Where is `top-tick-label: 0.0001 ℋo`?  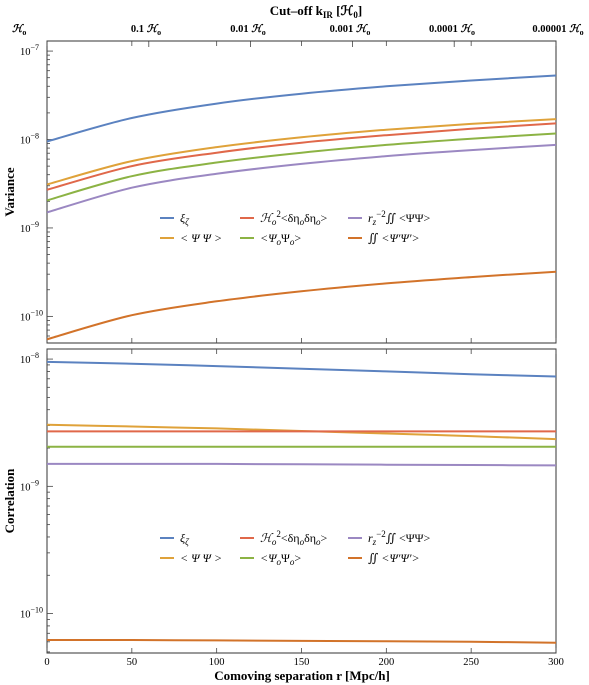
top-tick-label: 0.0001 ℋo is located at coordinates (452, 30).